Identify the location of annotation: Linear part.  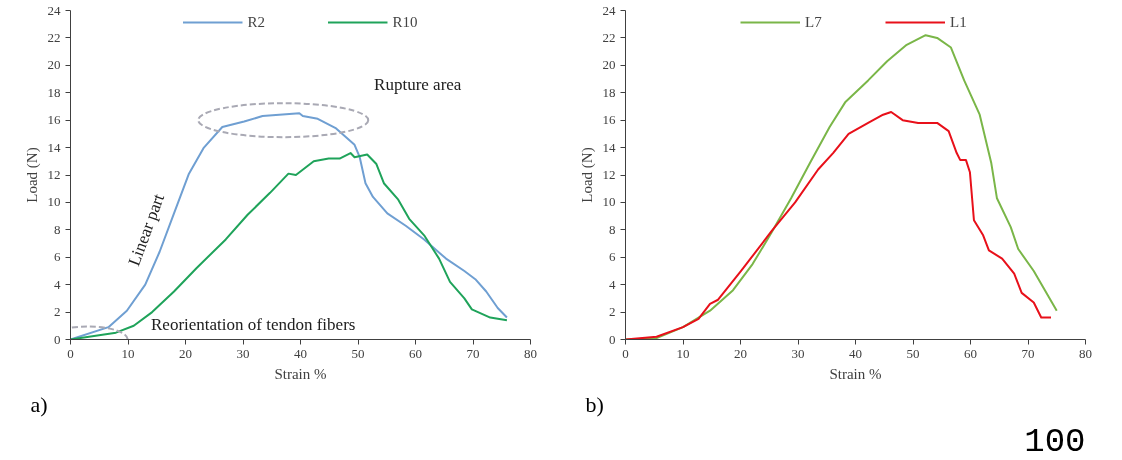
(146, 230).